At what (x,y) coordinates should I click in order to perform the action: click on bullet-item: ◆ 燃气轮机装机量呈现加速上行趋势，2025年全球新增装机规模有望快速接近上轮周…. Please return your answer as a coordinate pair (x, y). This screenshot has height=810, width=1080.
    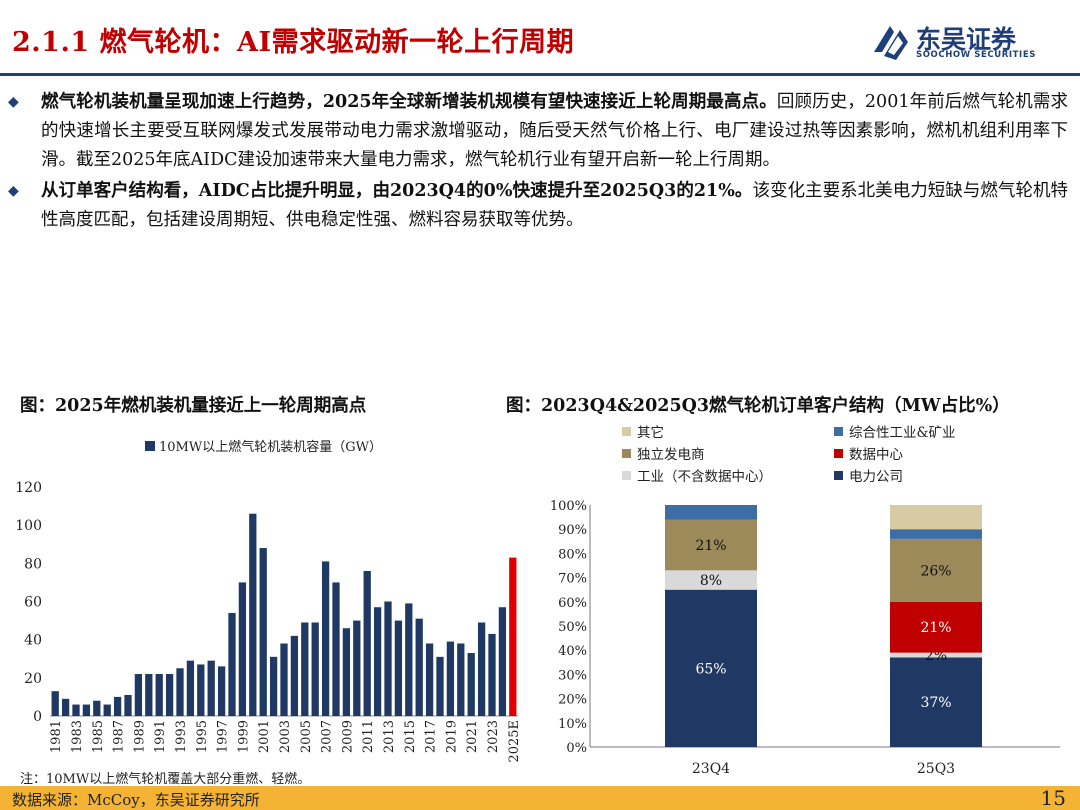
    Looking at the image, I should click on (538, 131).